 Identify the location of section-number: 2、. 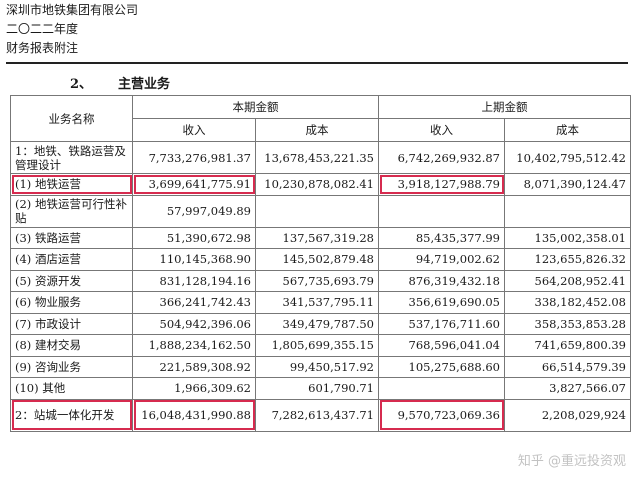
(81, 84).